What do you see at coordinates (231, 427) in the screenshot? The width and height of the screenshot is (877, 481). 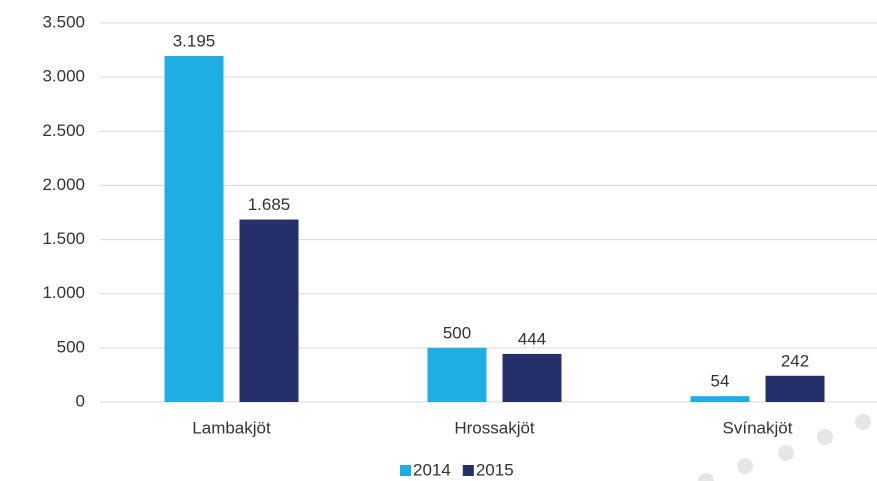 I see `x-tick-label: Lambakjöt` at bounding box center [231, 427].